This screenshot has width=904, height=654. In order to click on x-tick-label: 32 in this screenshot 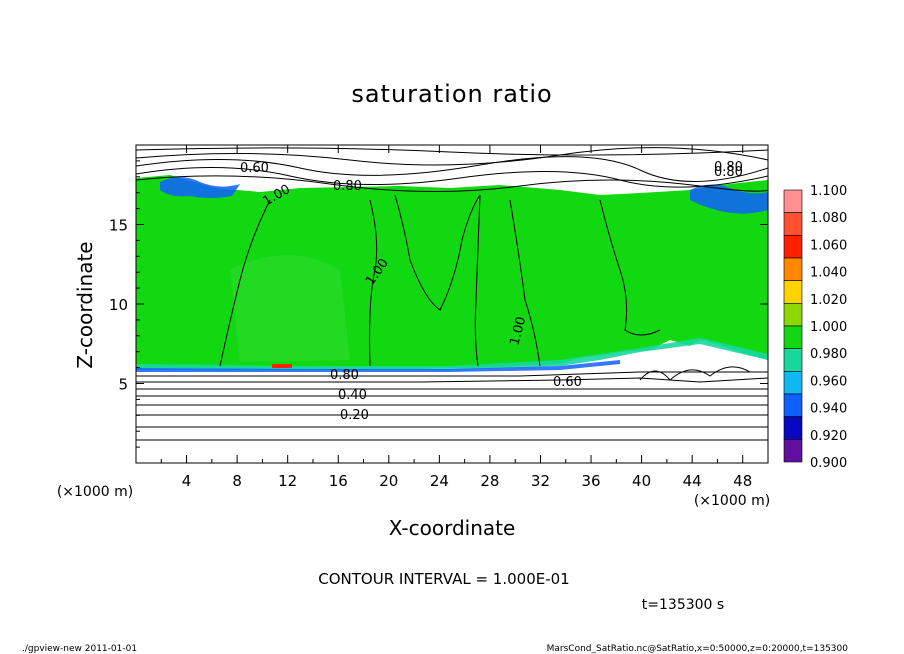, I will do `click(540, 481)`.